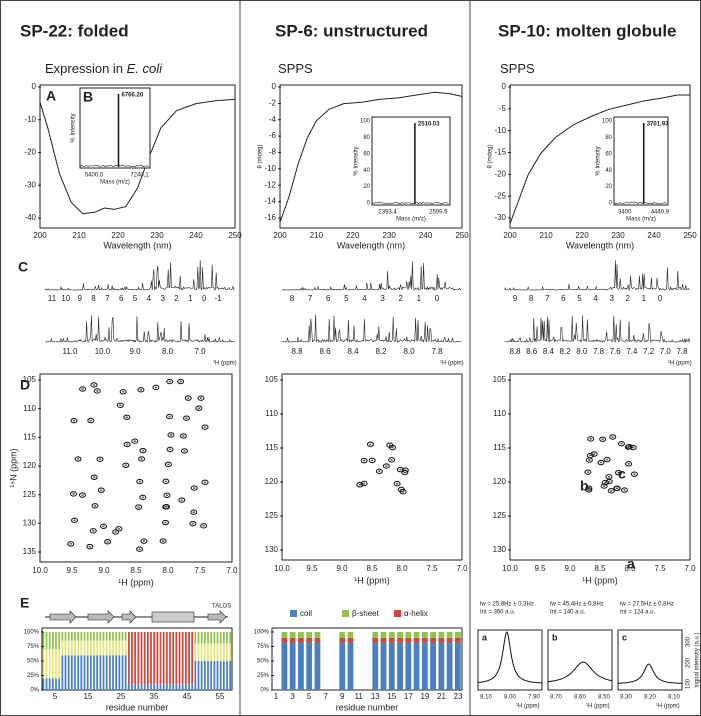 The height and width of the screenshot is (716, 701). What do you see at coordinates (690, 235) in the screenshot?
I see `x-tick-label: 250` at bounding box center [690, 235].